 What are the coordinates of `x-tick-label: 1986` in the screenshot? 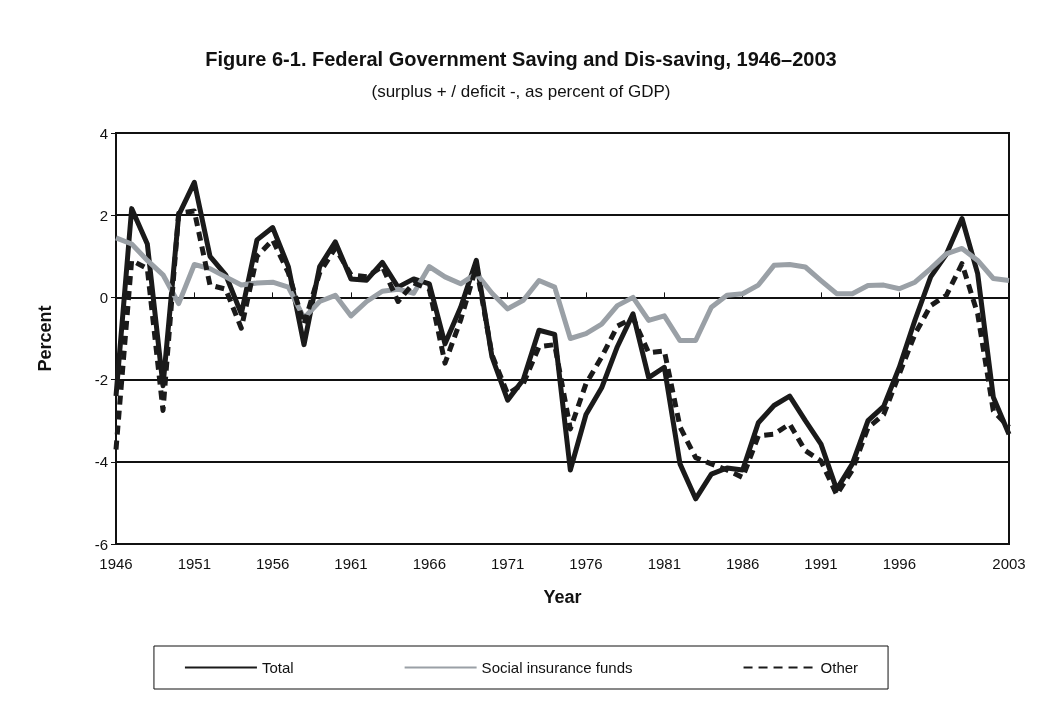 It's located at (742, 563).